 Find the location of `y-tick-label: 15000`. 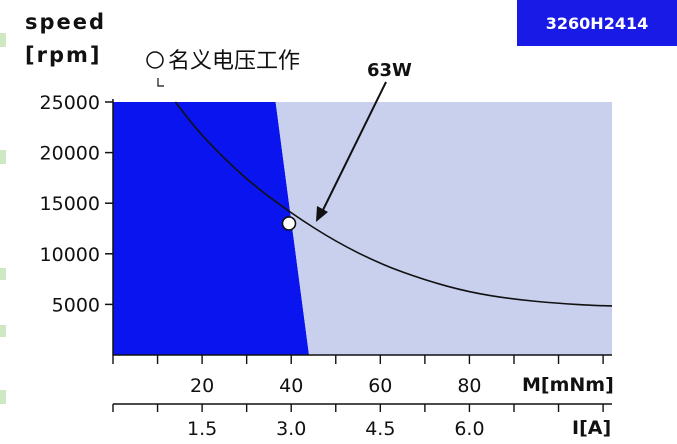

y-tick-label: 15000 is located at coordinates (70, 204).